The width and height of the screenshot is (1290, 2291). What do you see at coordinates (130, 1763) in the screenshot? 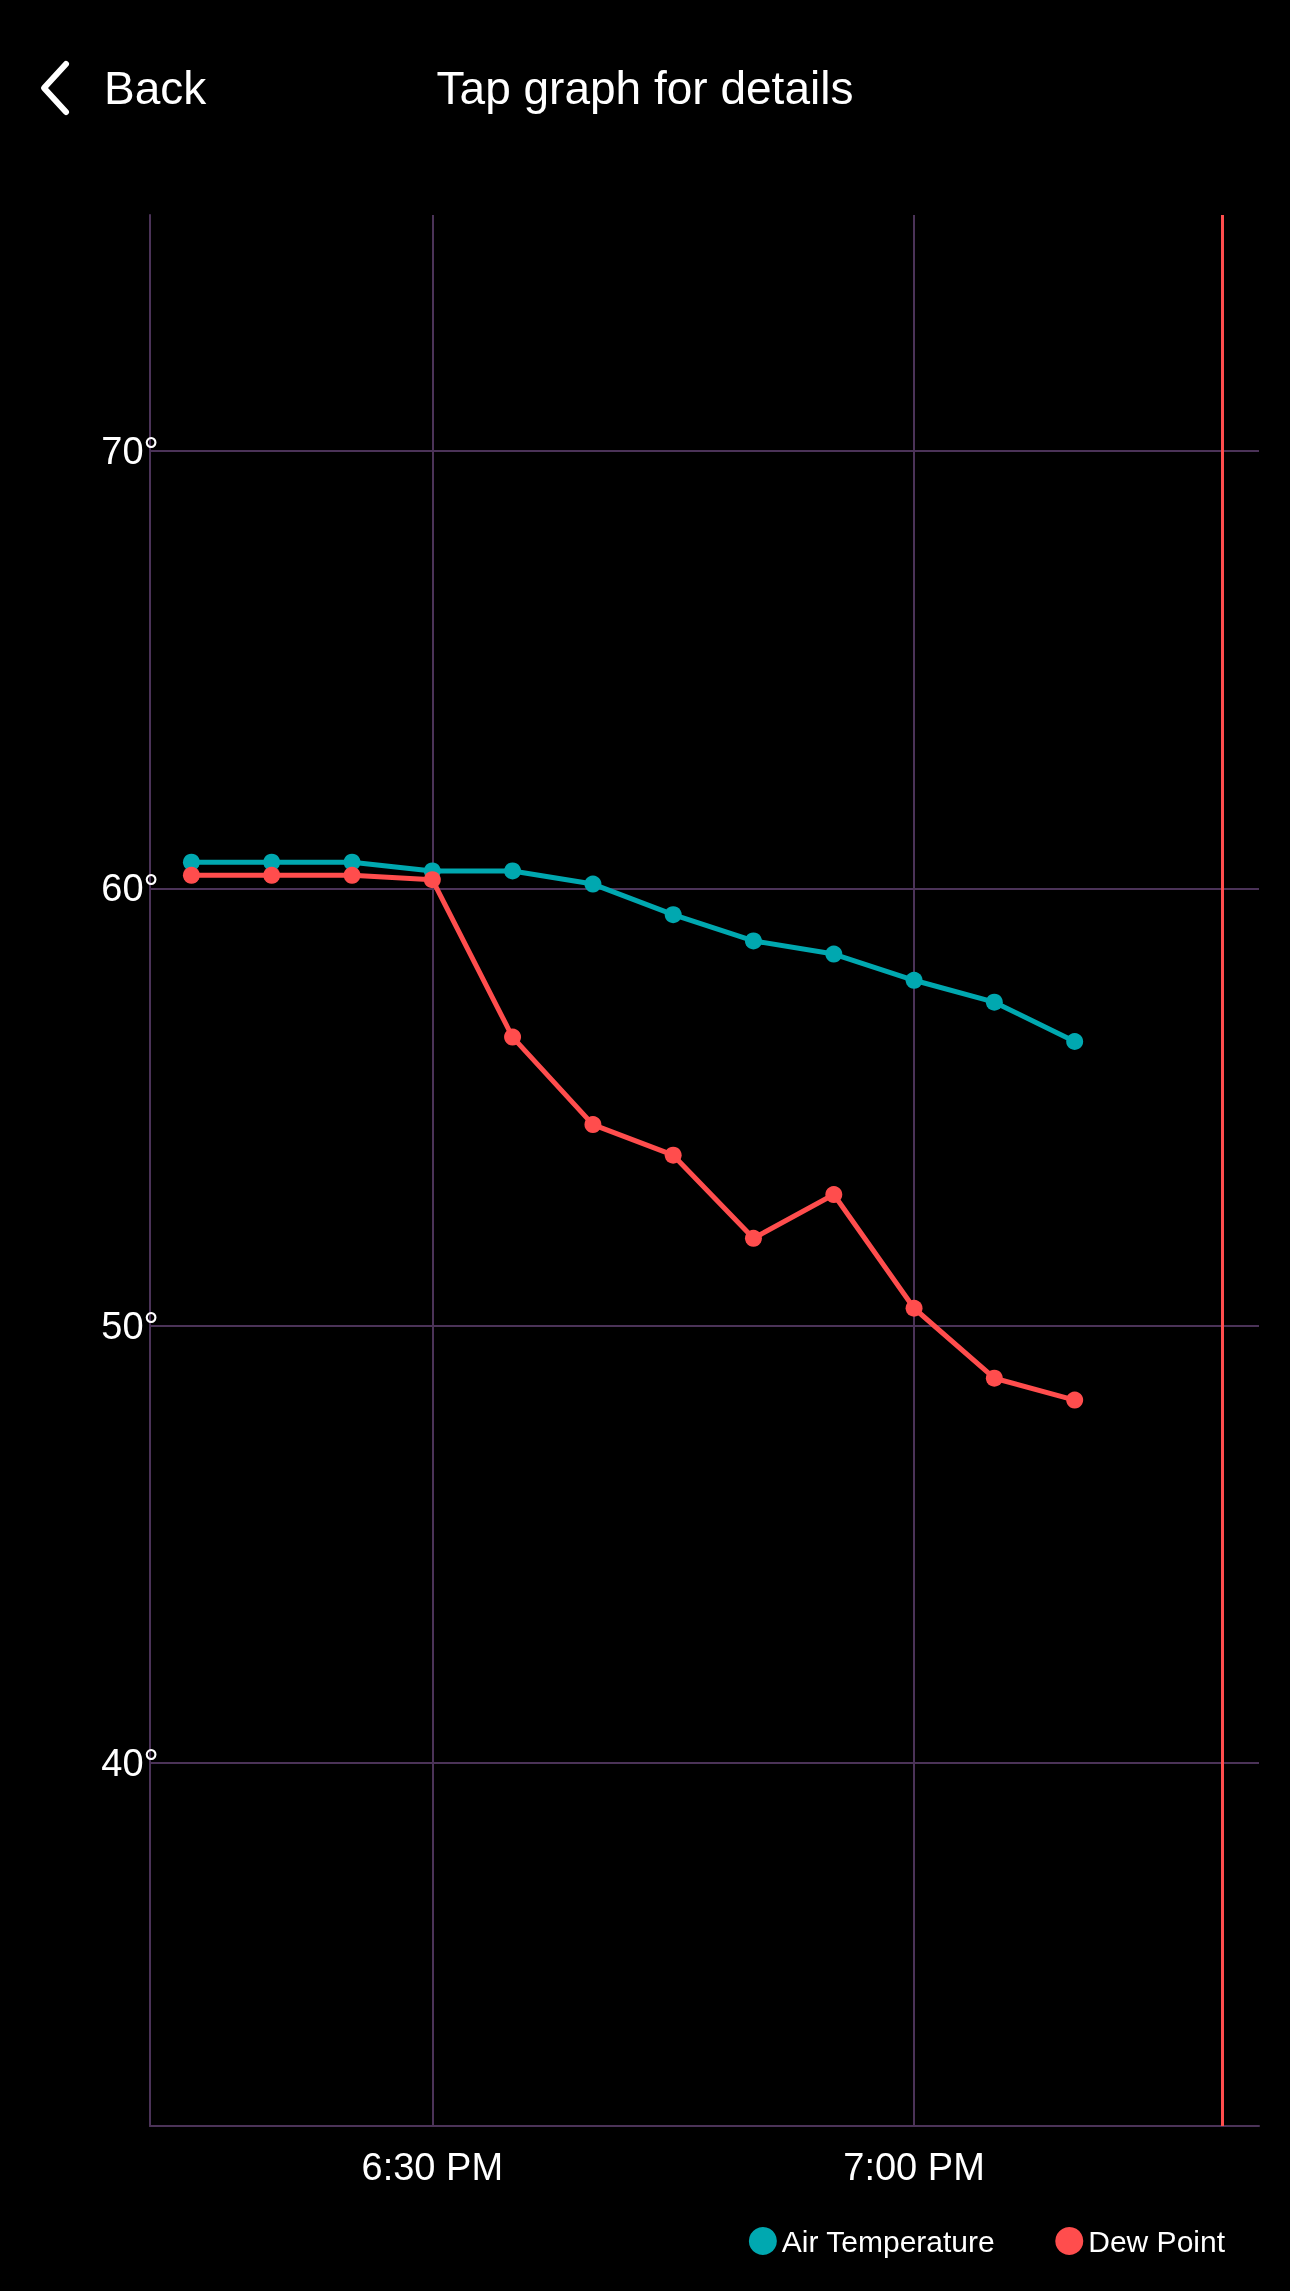
I see `y-tick-label: 40°` at bounding box center [130, 1763].